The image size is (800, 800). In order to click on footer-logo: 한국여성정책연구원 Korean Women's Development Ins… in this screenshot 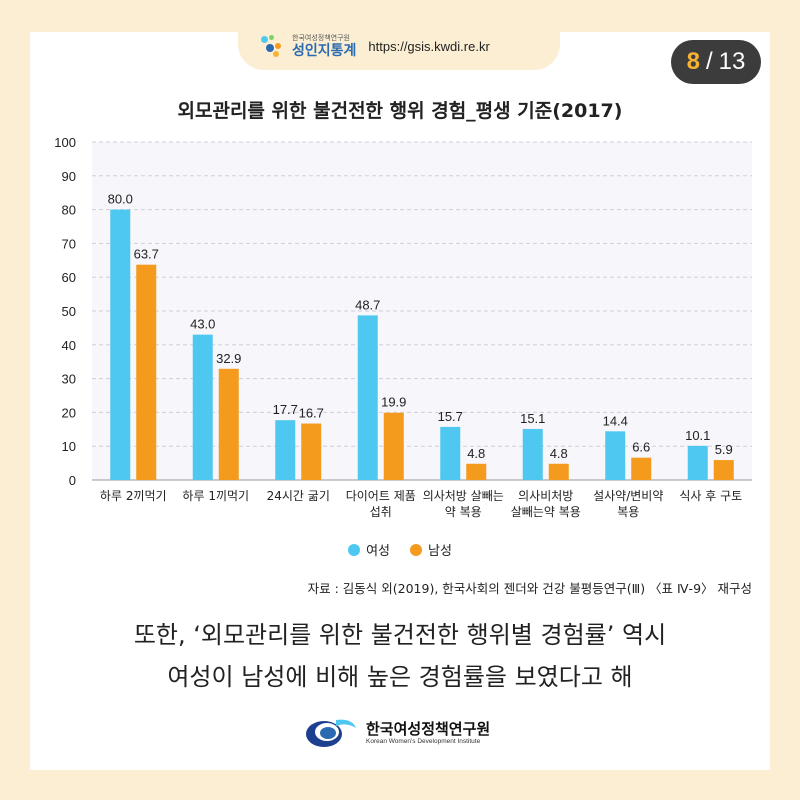, I will do `click(395, 733)`.